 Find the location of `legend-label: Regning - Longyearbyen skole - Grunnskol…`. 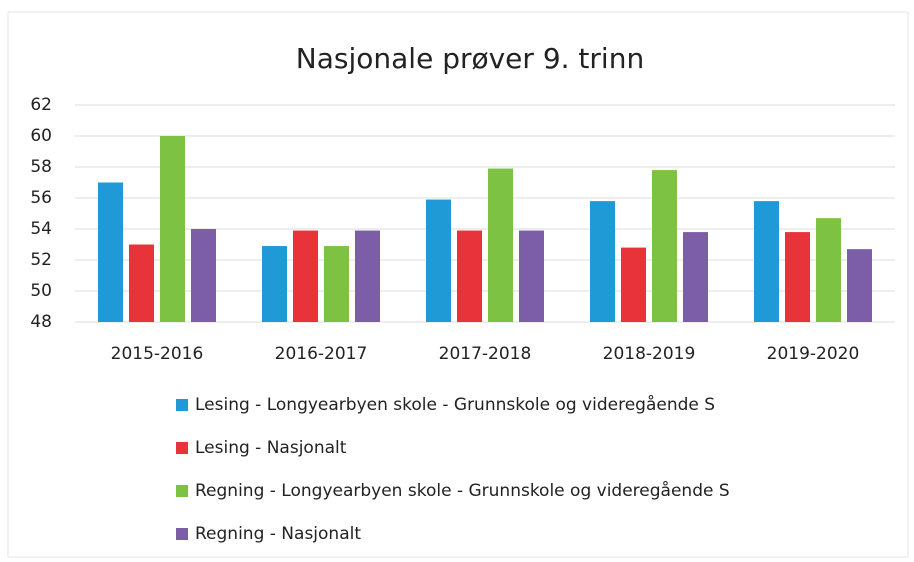

legend-label: Regning - Longyearbyen skole - Grunnskol… is located at coordinates (462, 490).